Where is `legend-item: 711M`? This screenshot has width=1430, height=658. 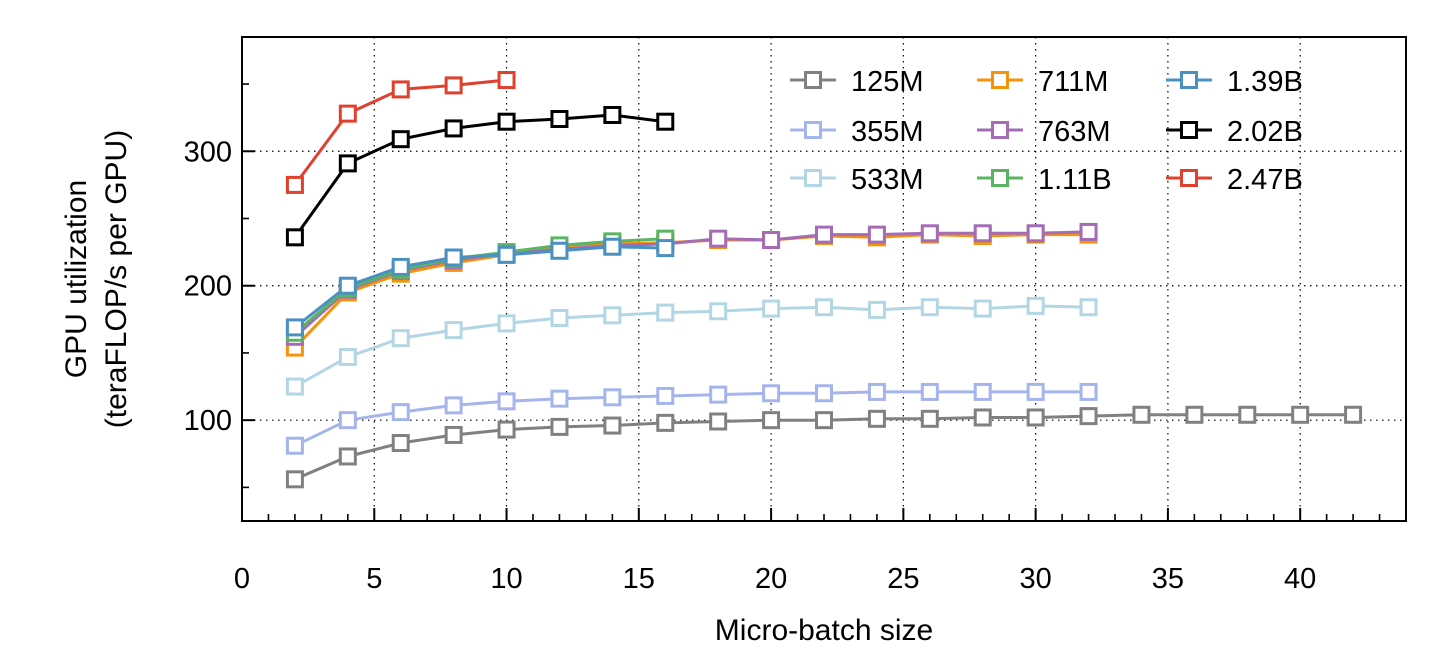
legend-item: 711M is located at coordinates (1042, 82).